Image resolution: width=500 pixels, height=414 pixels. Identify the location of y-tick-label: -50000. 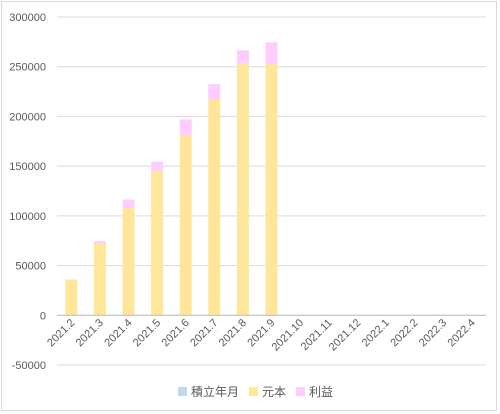
(29, 366).